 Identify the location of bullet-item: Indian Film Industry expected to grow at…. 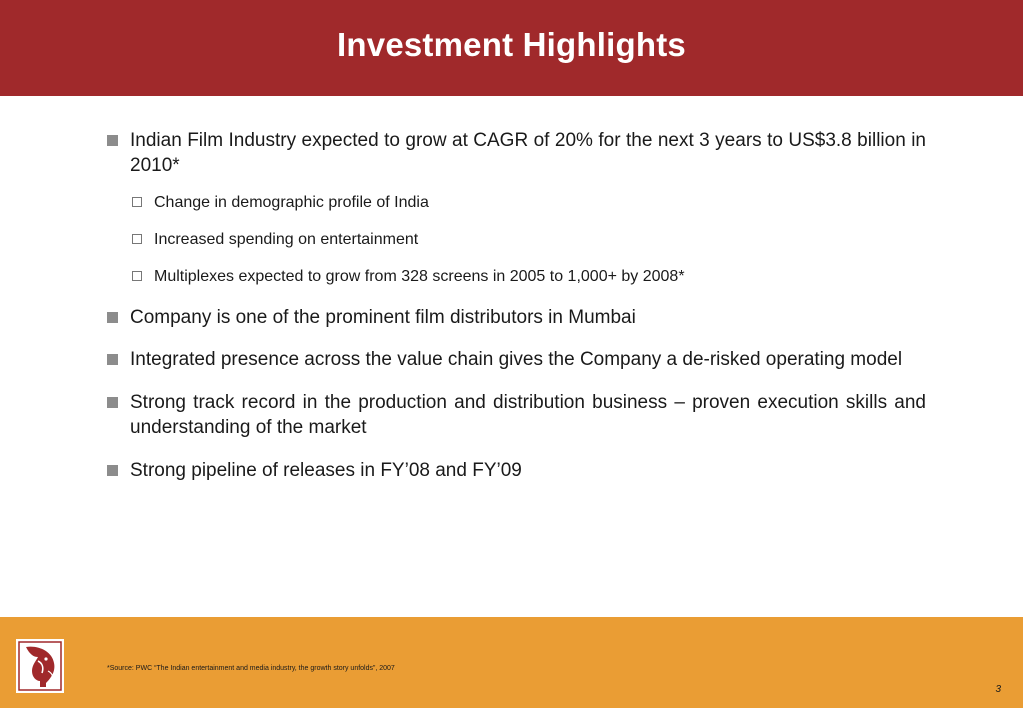
(516, 153).